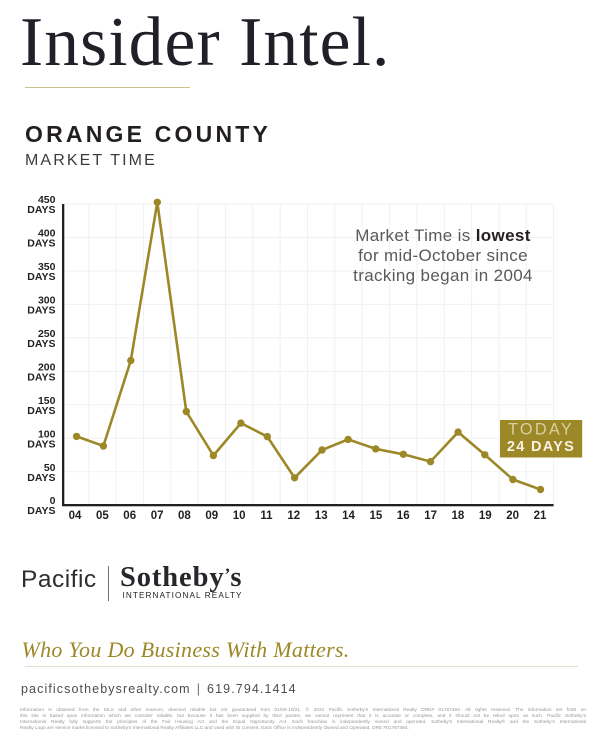 This screenshot has height=750, width=603. What do you see at coordinates (541, 447) in the screenshot?
I see `svg-text: 24 DAYS` at bounding box center [541, 447].